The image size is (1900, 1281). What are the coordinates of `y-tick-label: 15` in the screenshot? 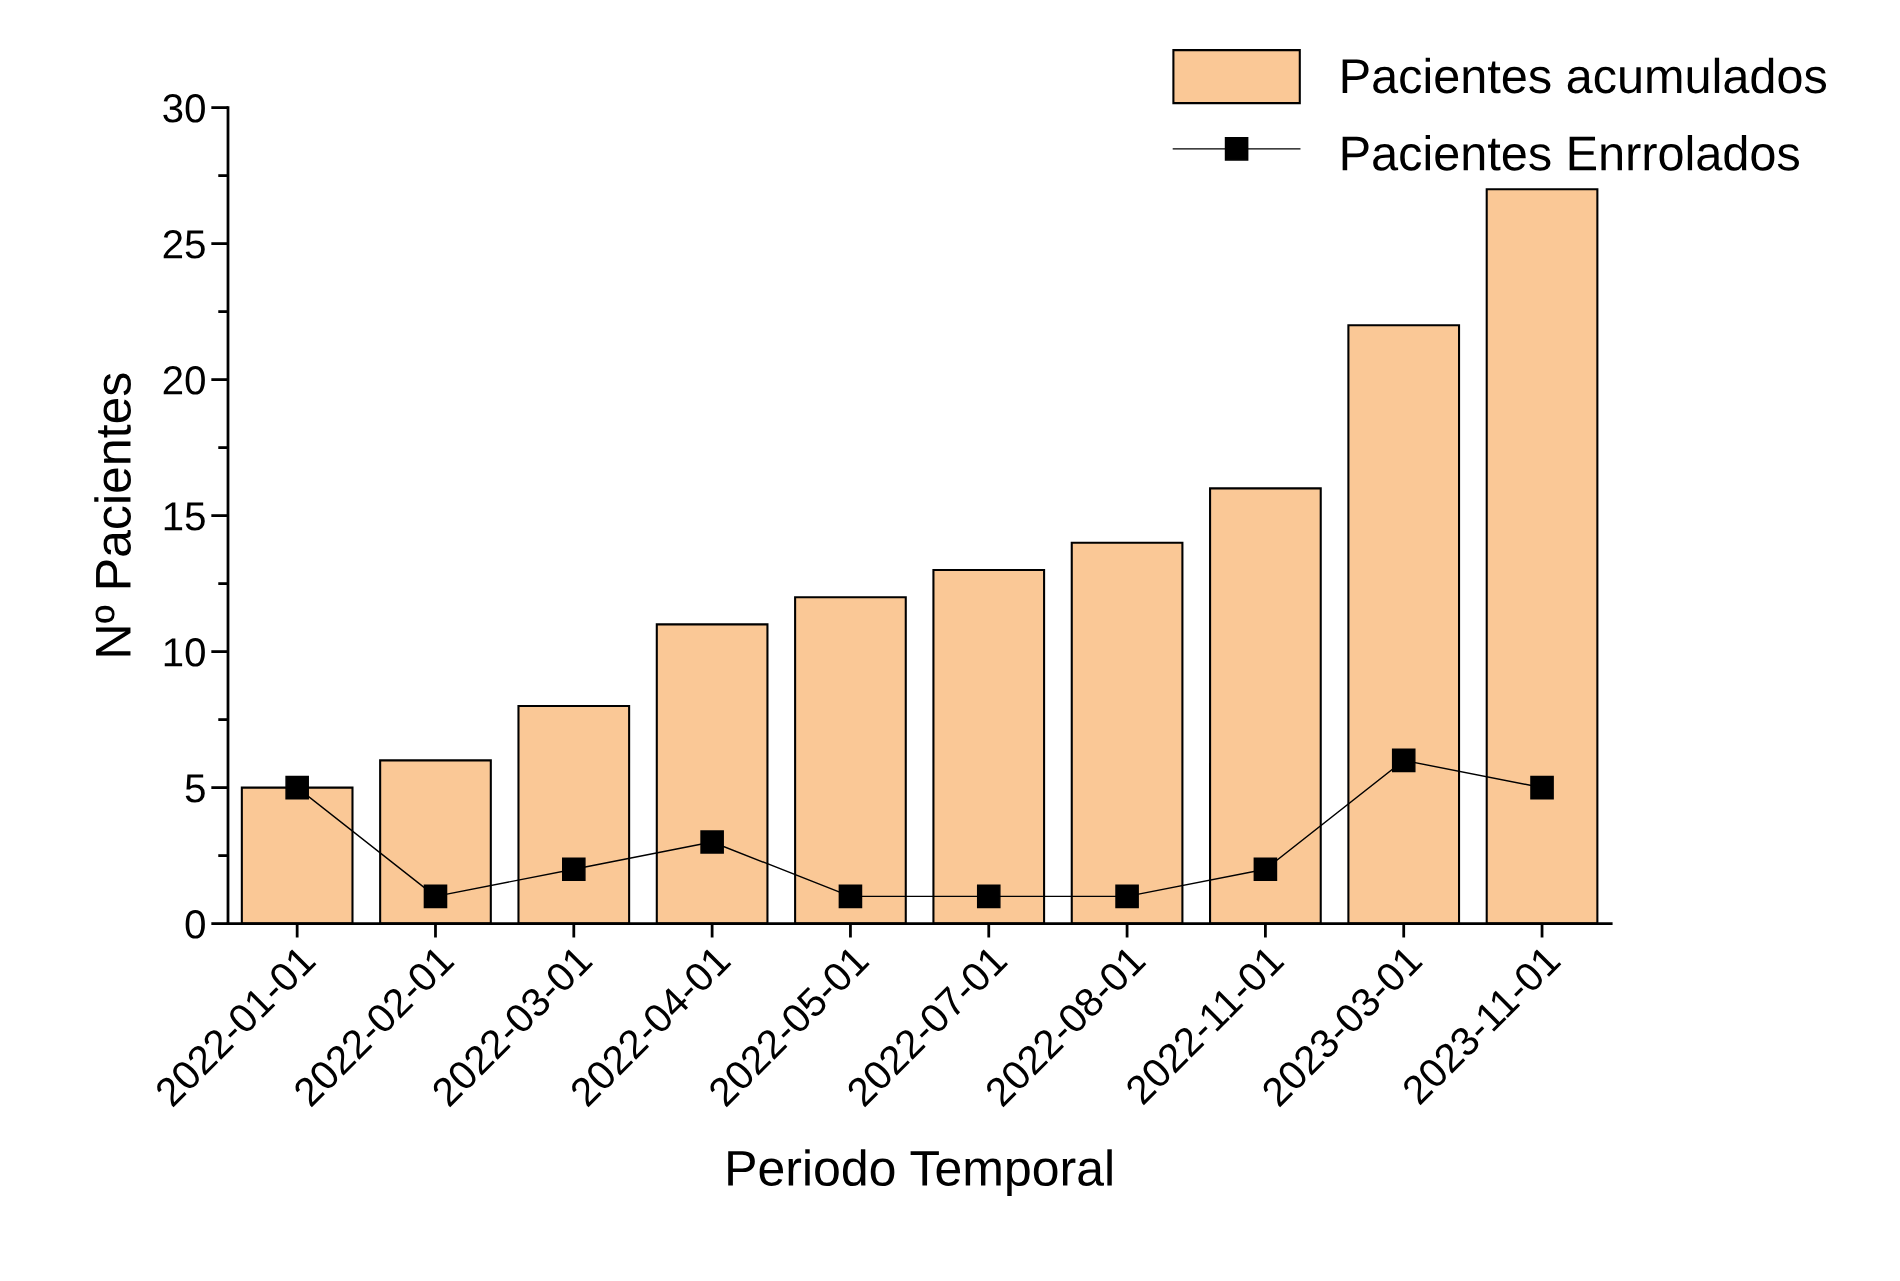 It's located at (184, 516).